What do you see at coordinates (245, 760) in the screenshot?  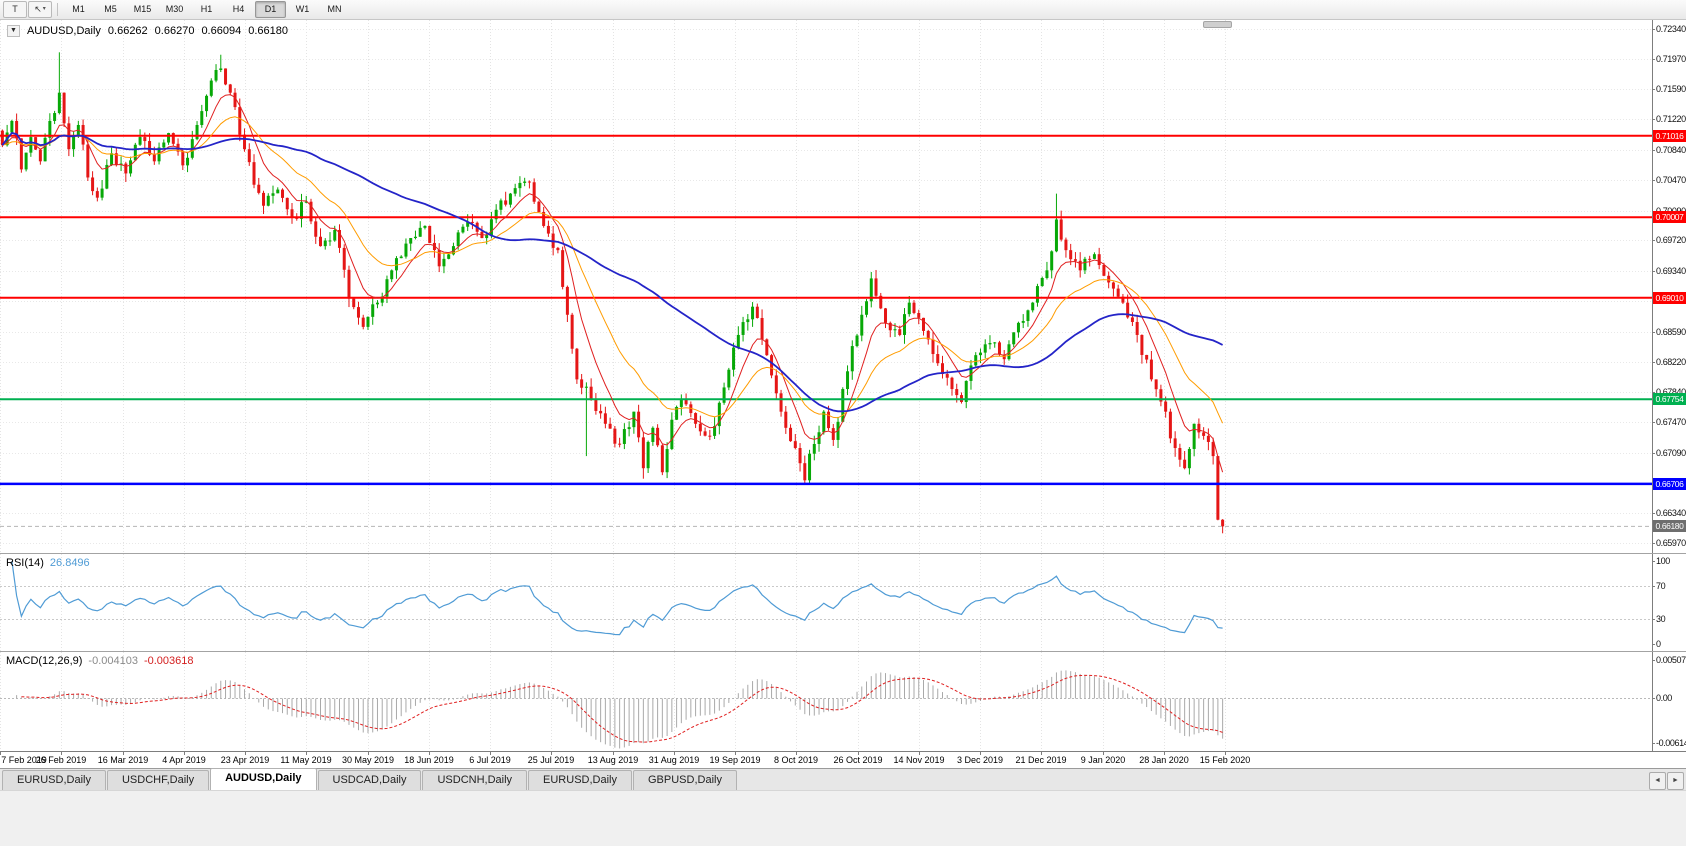 I see `date-label: 23 Apr 2019` at bounding box center [245, 760].